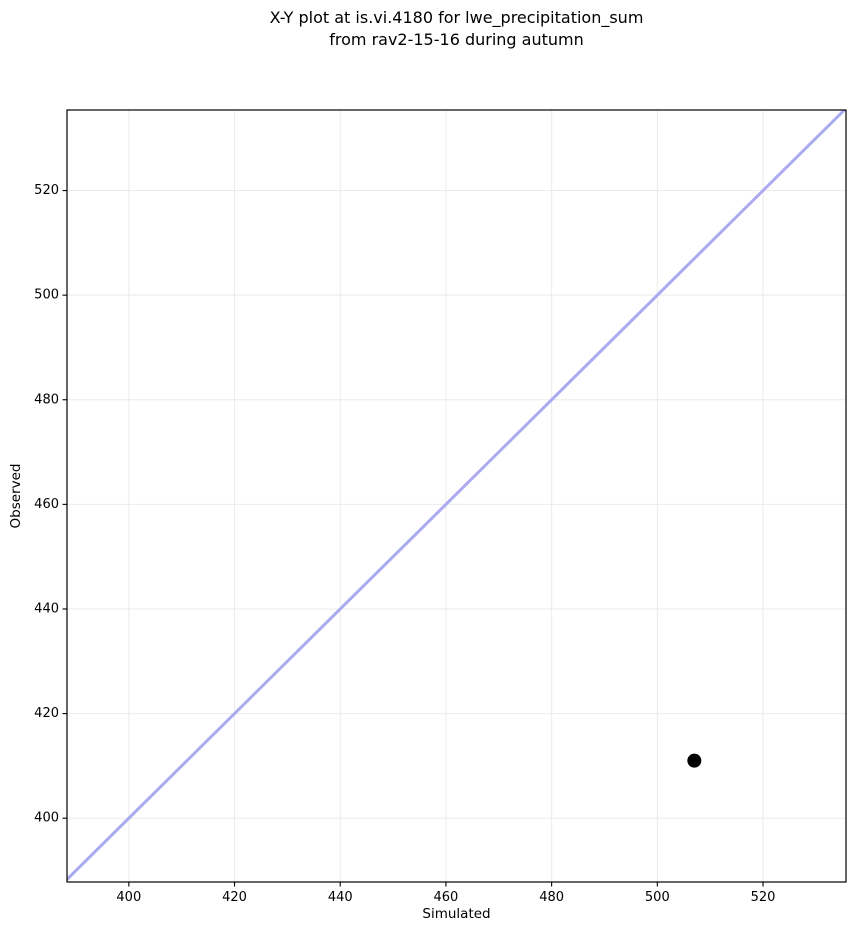 The height and width of the screenshot is (934, 851). What do you see at coordinates (46, 608) in the screenshot?
I see `y-tick-label: 440` at bounding box center [46, 608].